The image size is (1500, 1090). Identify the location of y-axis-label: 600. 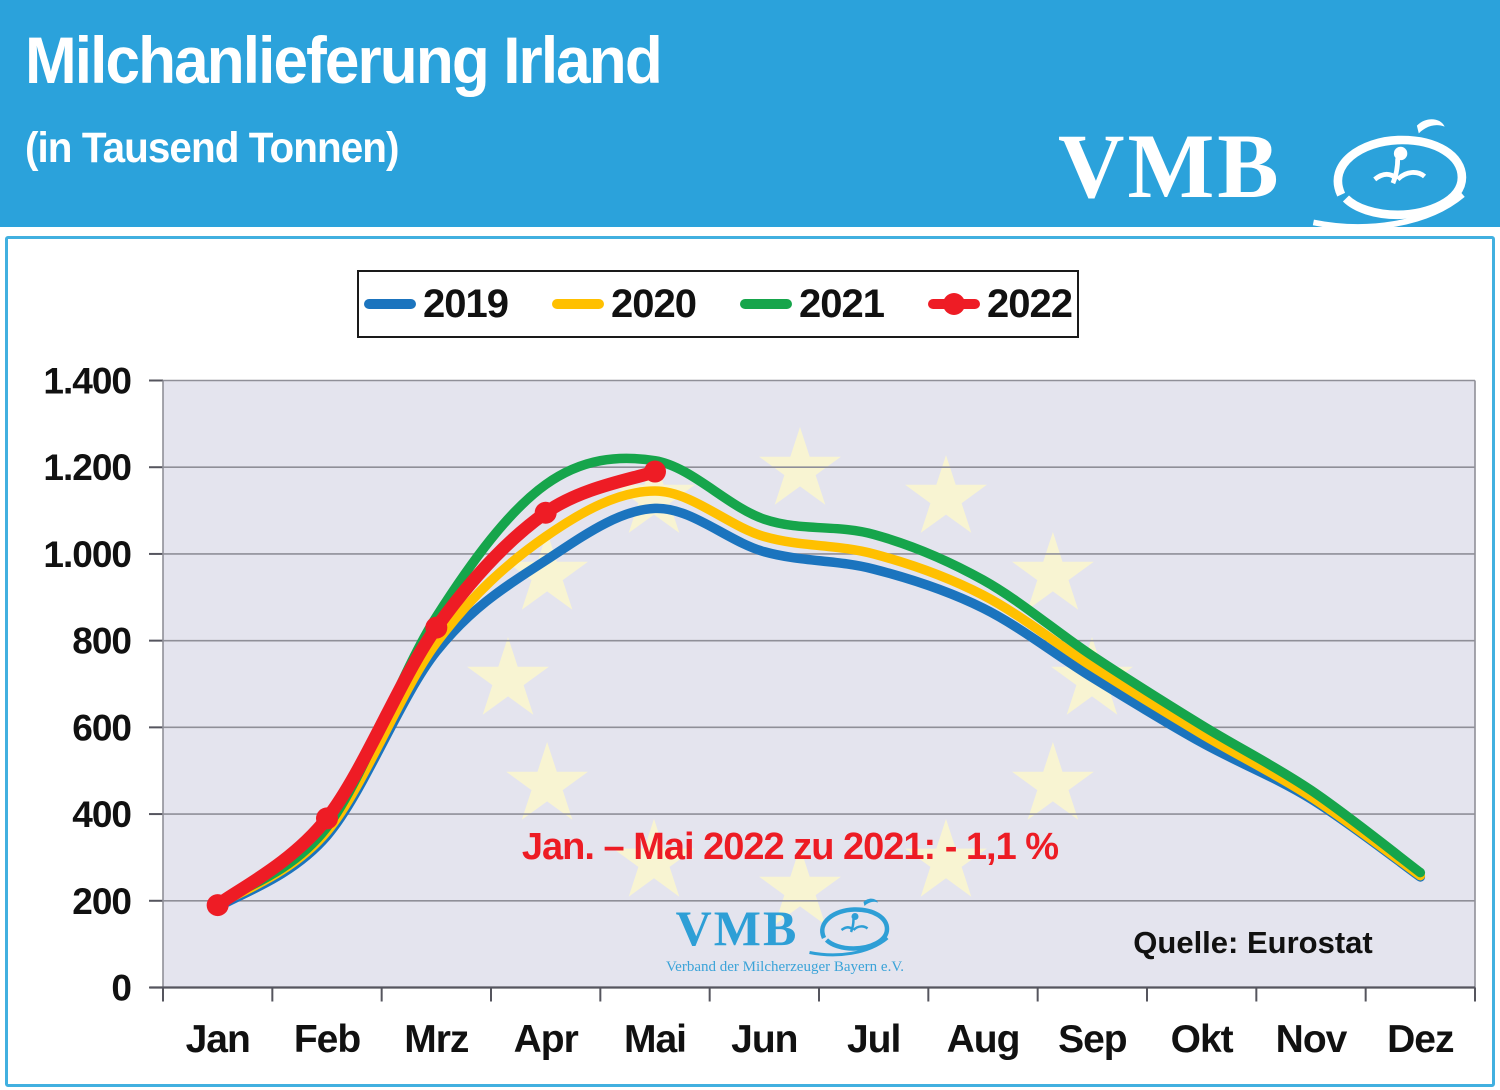
(101, 727).